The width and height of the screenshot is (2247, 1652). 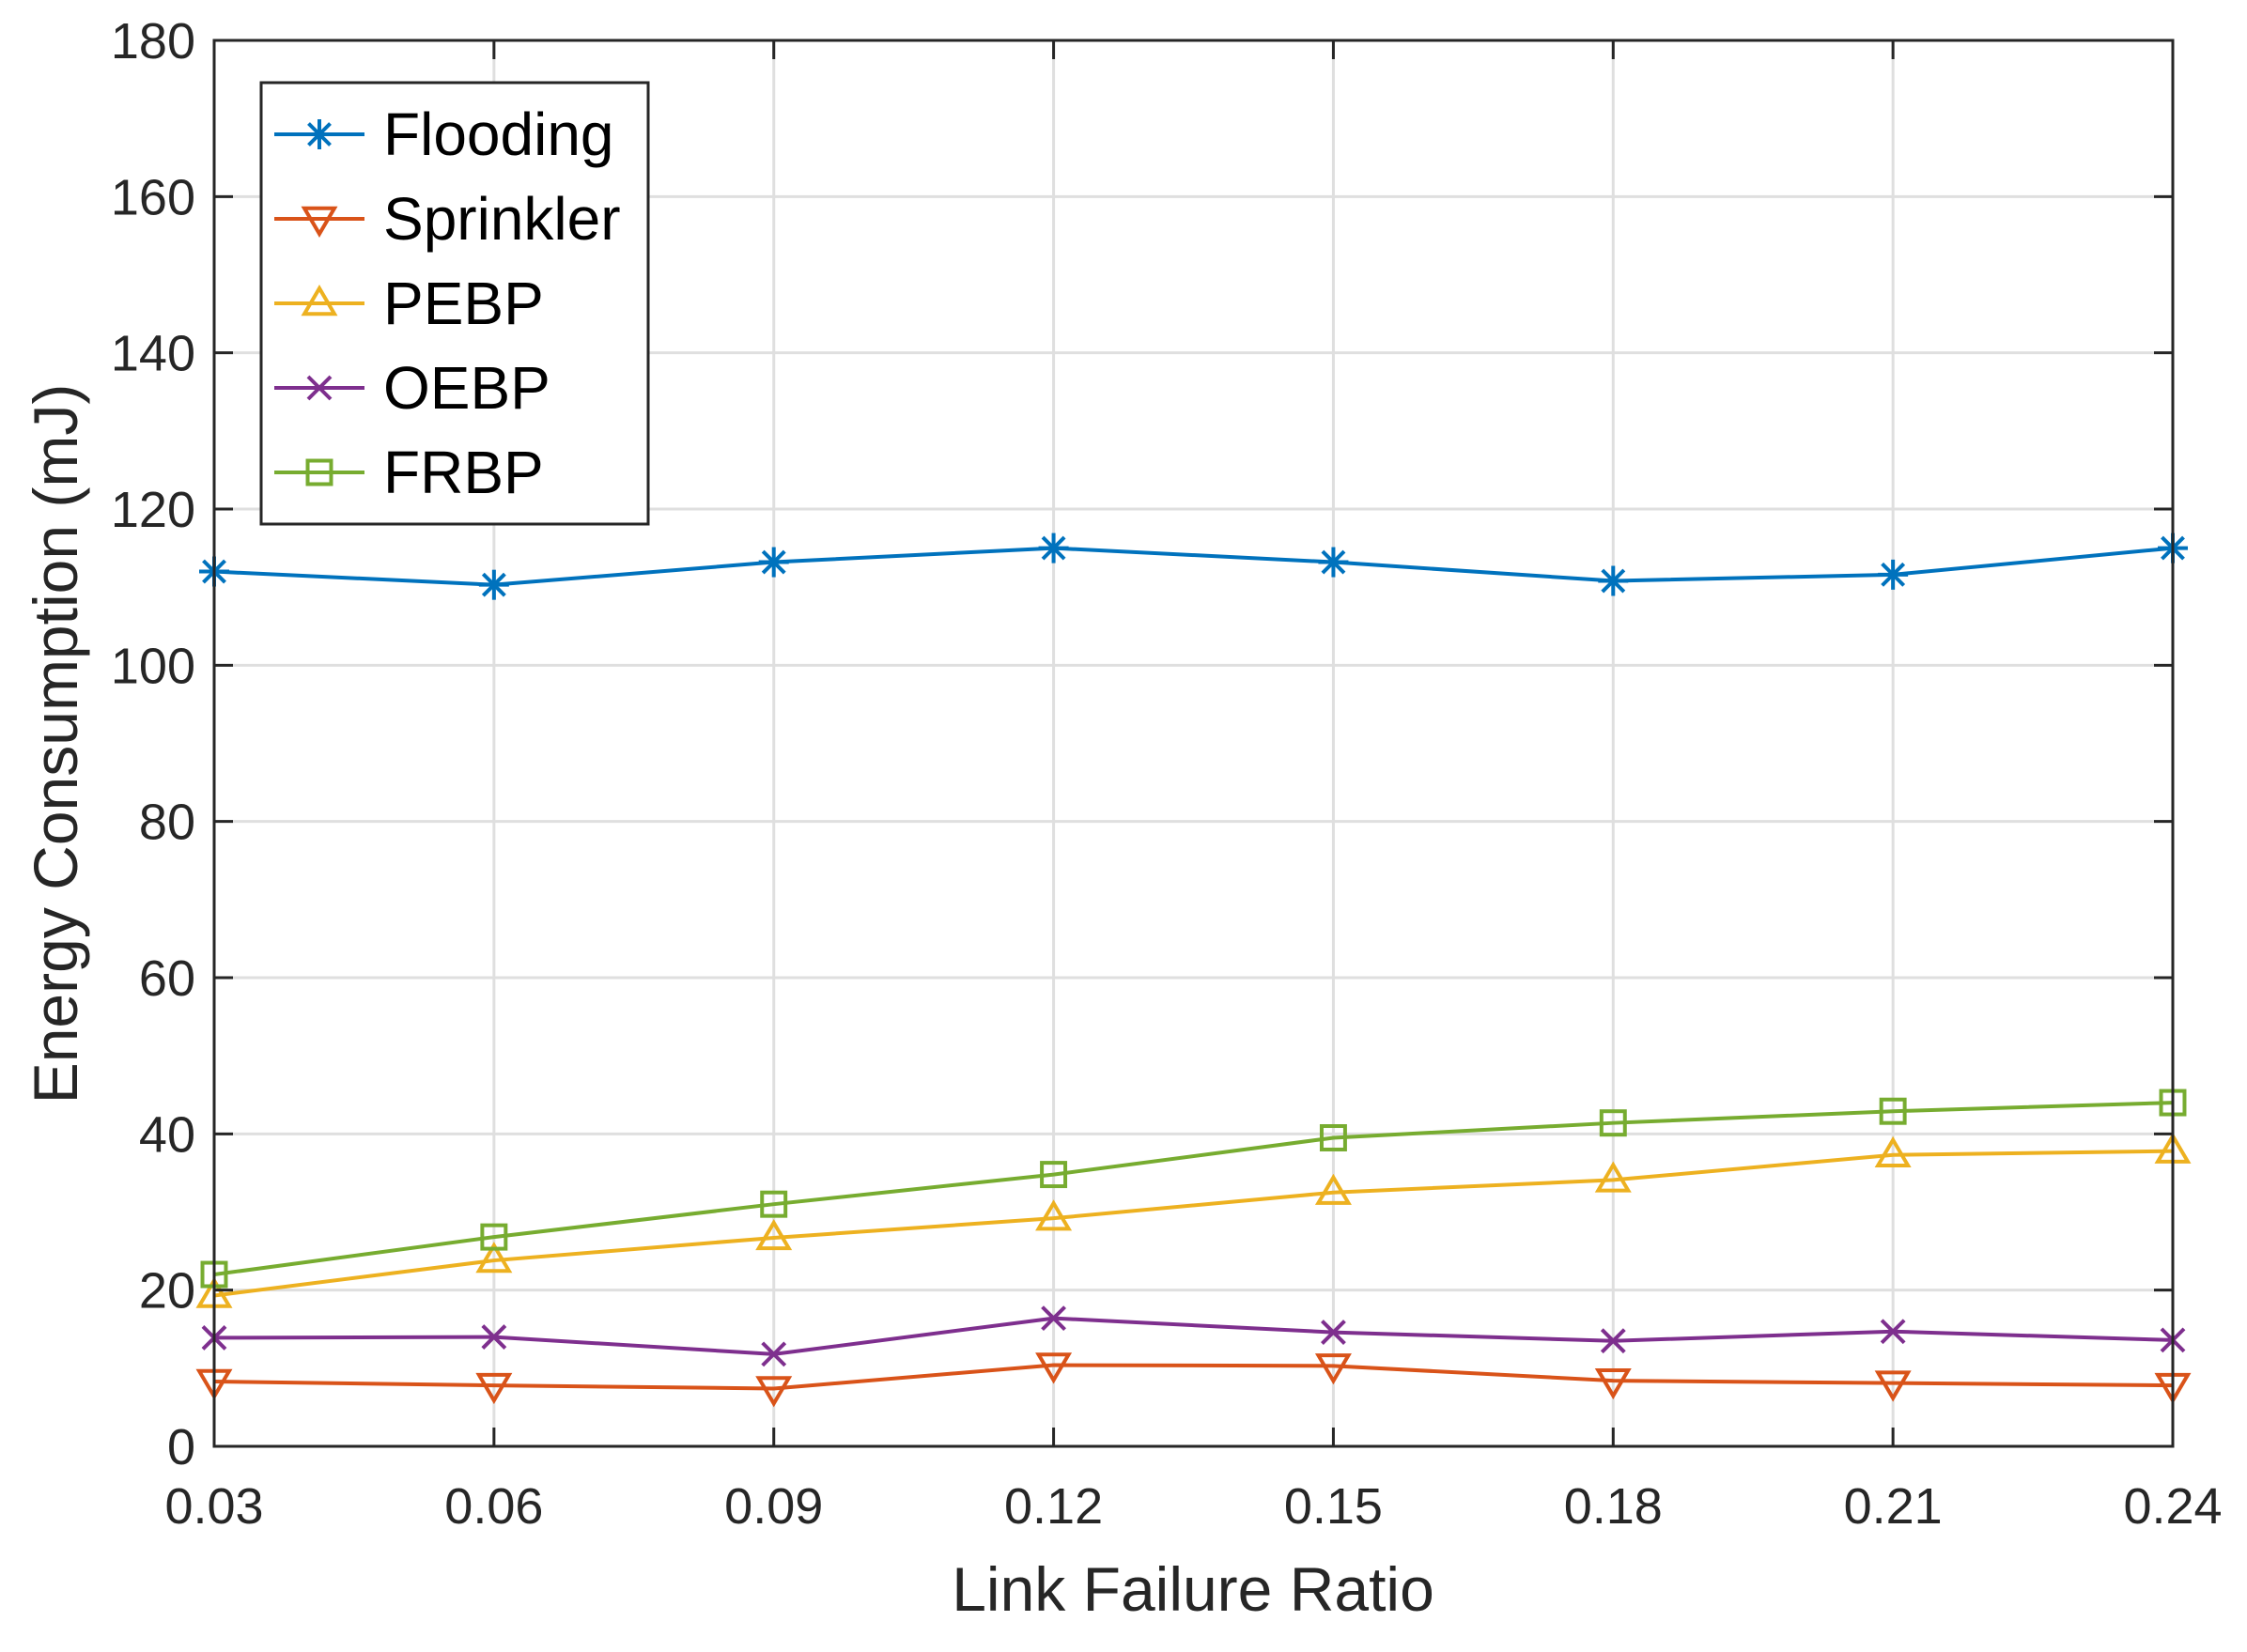 I want to click on y-tick-label: 40, so click(x=167, y=1134).